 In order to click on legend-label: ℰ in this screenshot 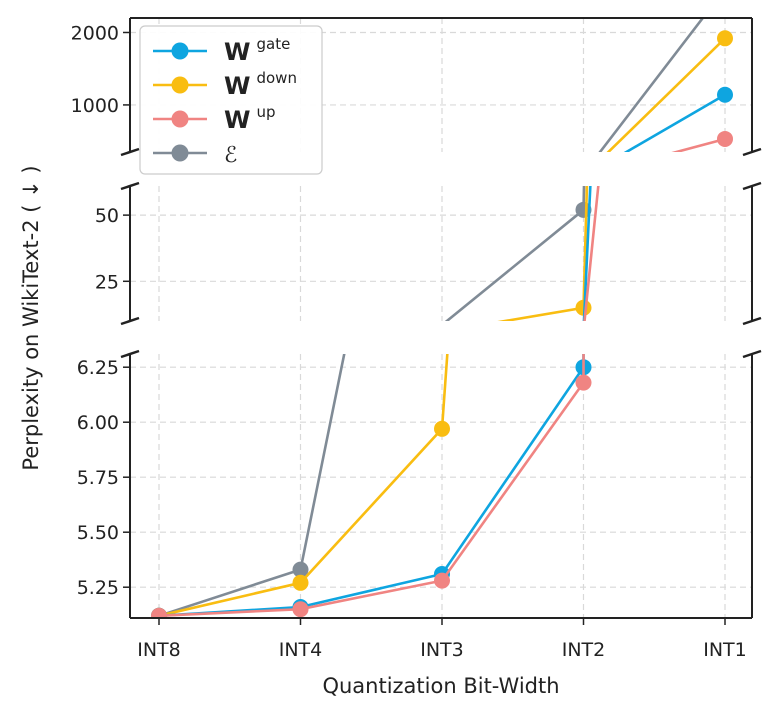, I will do `click(230, 155)`.